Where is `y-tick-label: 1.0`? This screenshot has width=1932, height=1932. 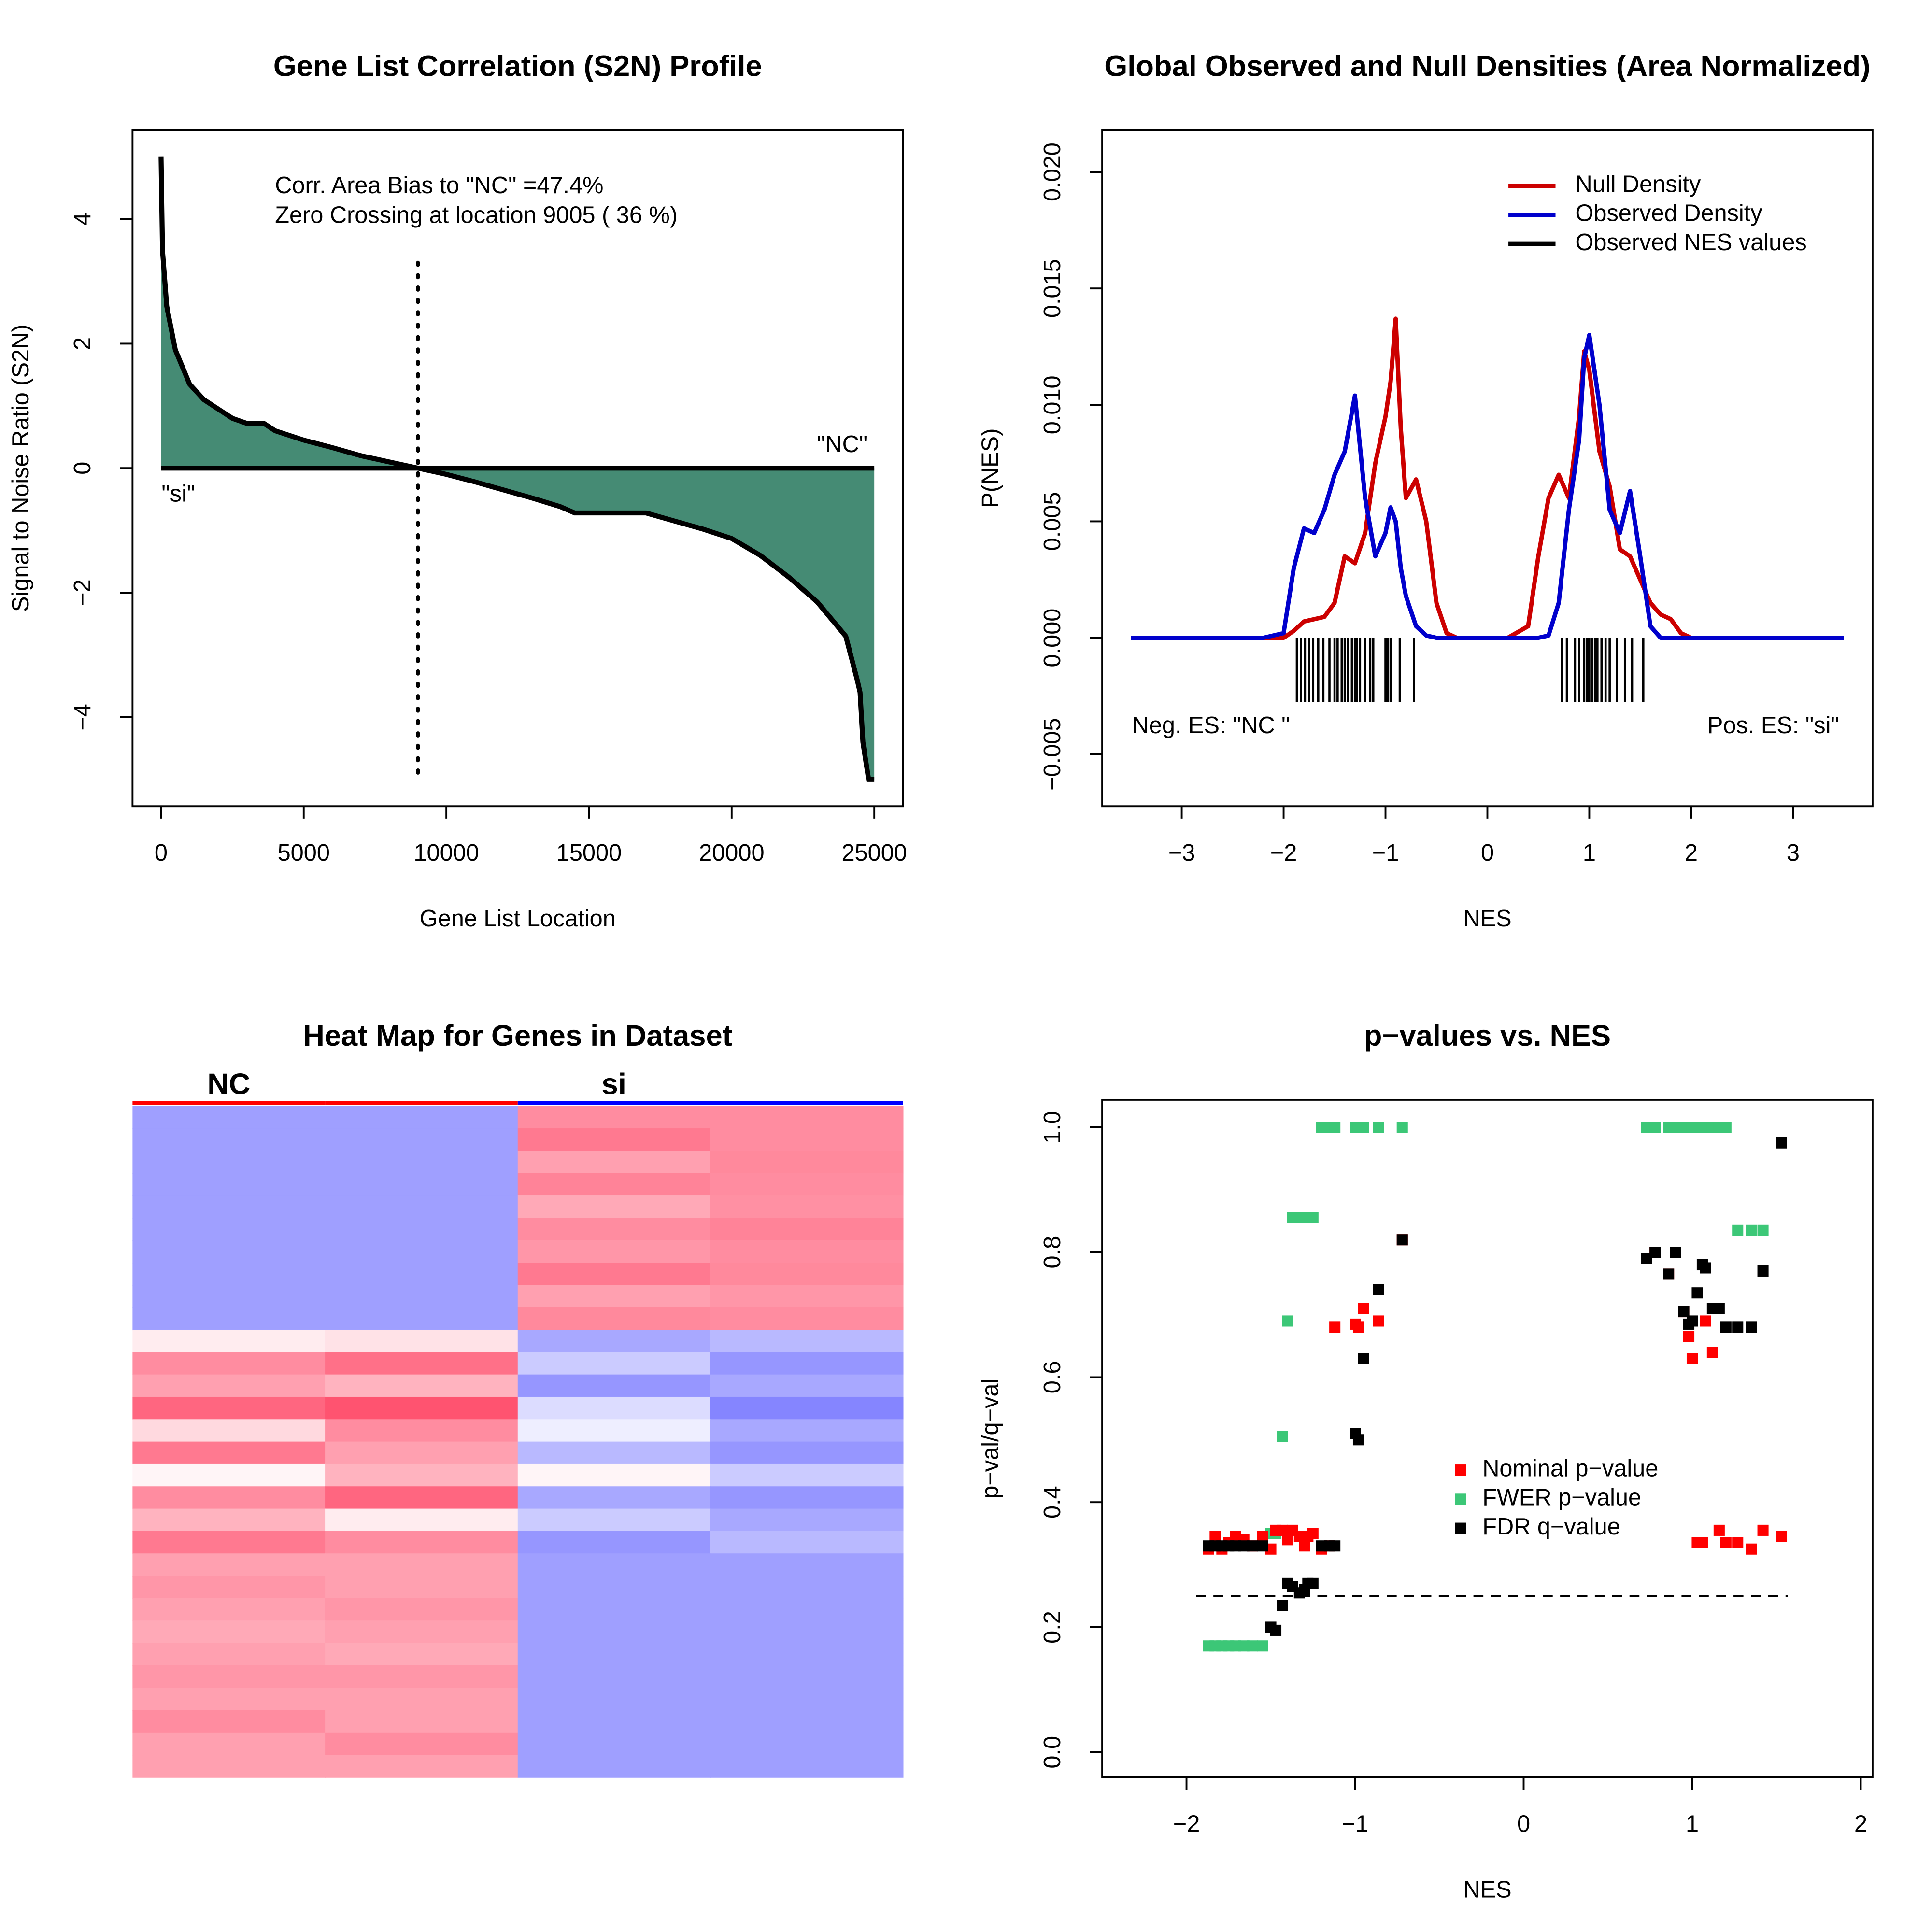
y-tick-label: 1.0 is located at coordinates (1052, 1127).